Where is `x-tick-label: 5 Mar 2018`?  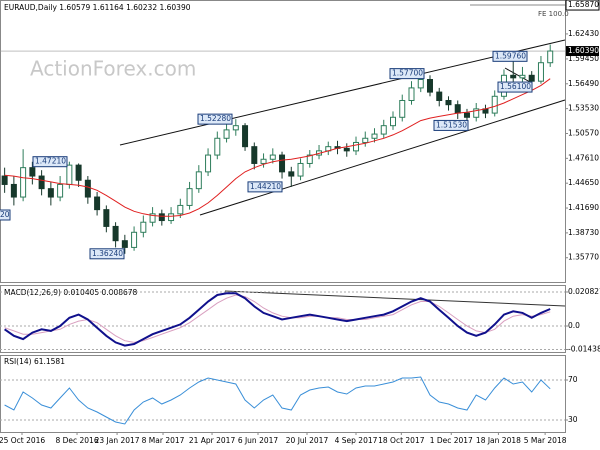 x-tick-label: 5 Mar 2018 is located at coordinates (545, 440).